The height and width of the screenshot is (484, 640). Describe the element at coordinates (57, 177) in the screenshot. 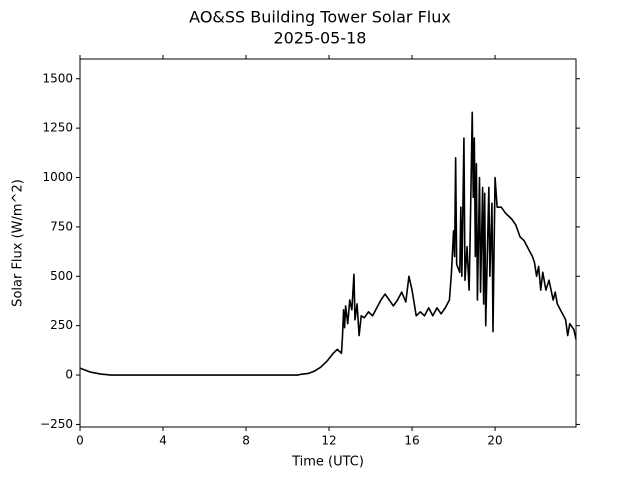

I see `y-tick-label: 1000` at that location.